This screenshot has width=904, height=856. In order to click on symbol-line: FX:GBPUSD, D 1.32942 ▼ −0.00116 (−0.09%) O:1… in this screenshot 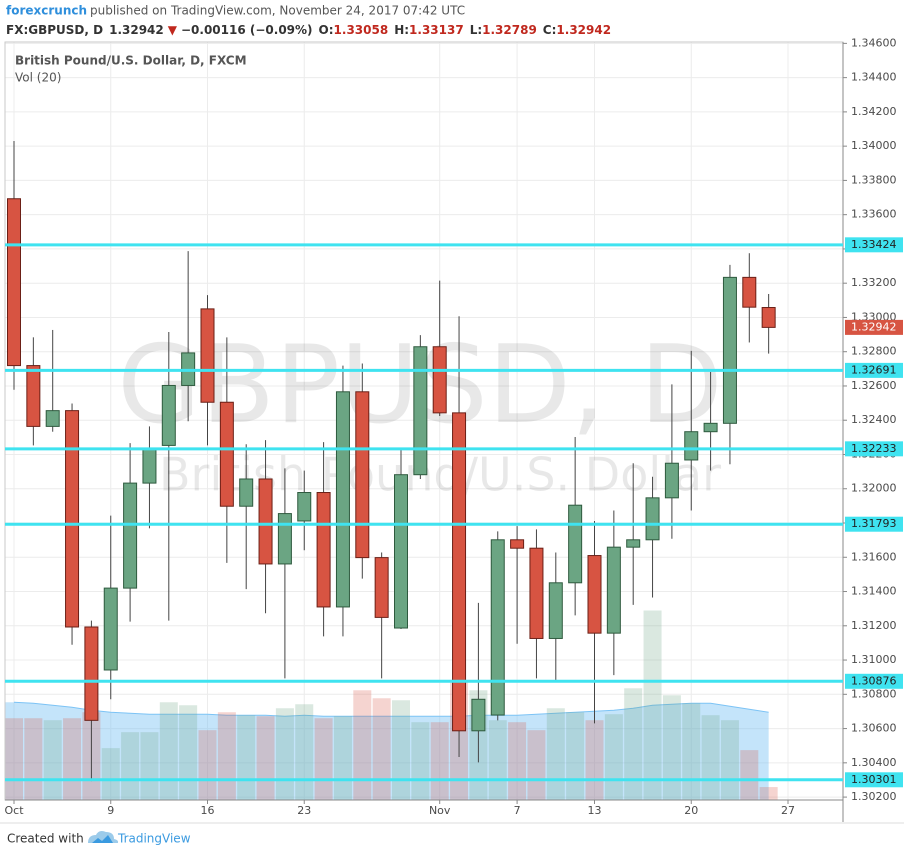, I will do `click(308, 30)`.